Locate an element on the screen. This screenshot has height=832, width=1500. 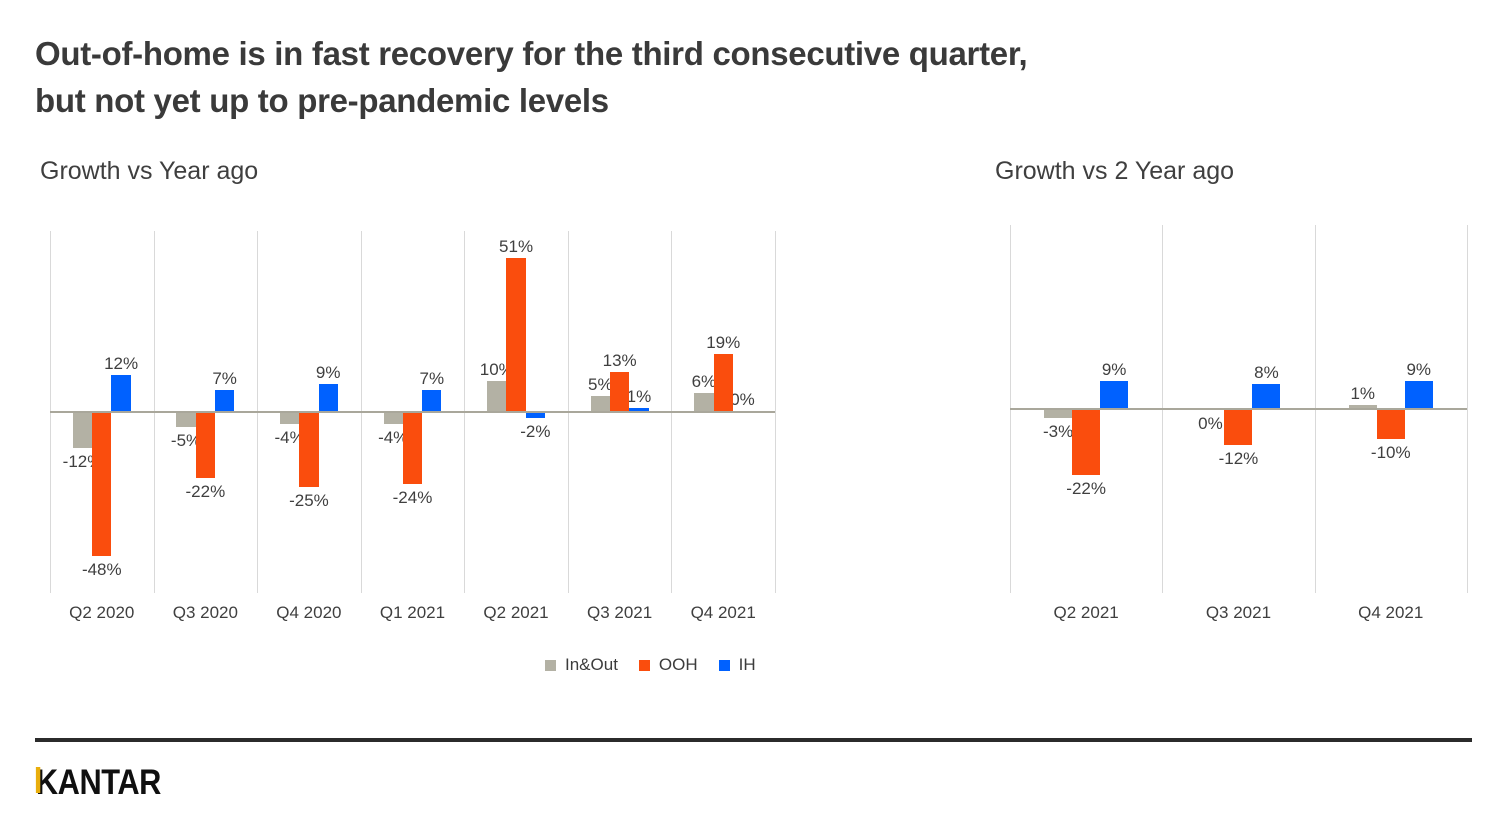
value-label: 10% is located at coordinates (496, 369).